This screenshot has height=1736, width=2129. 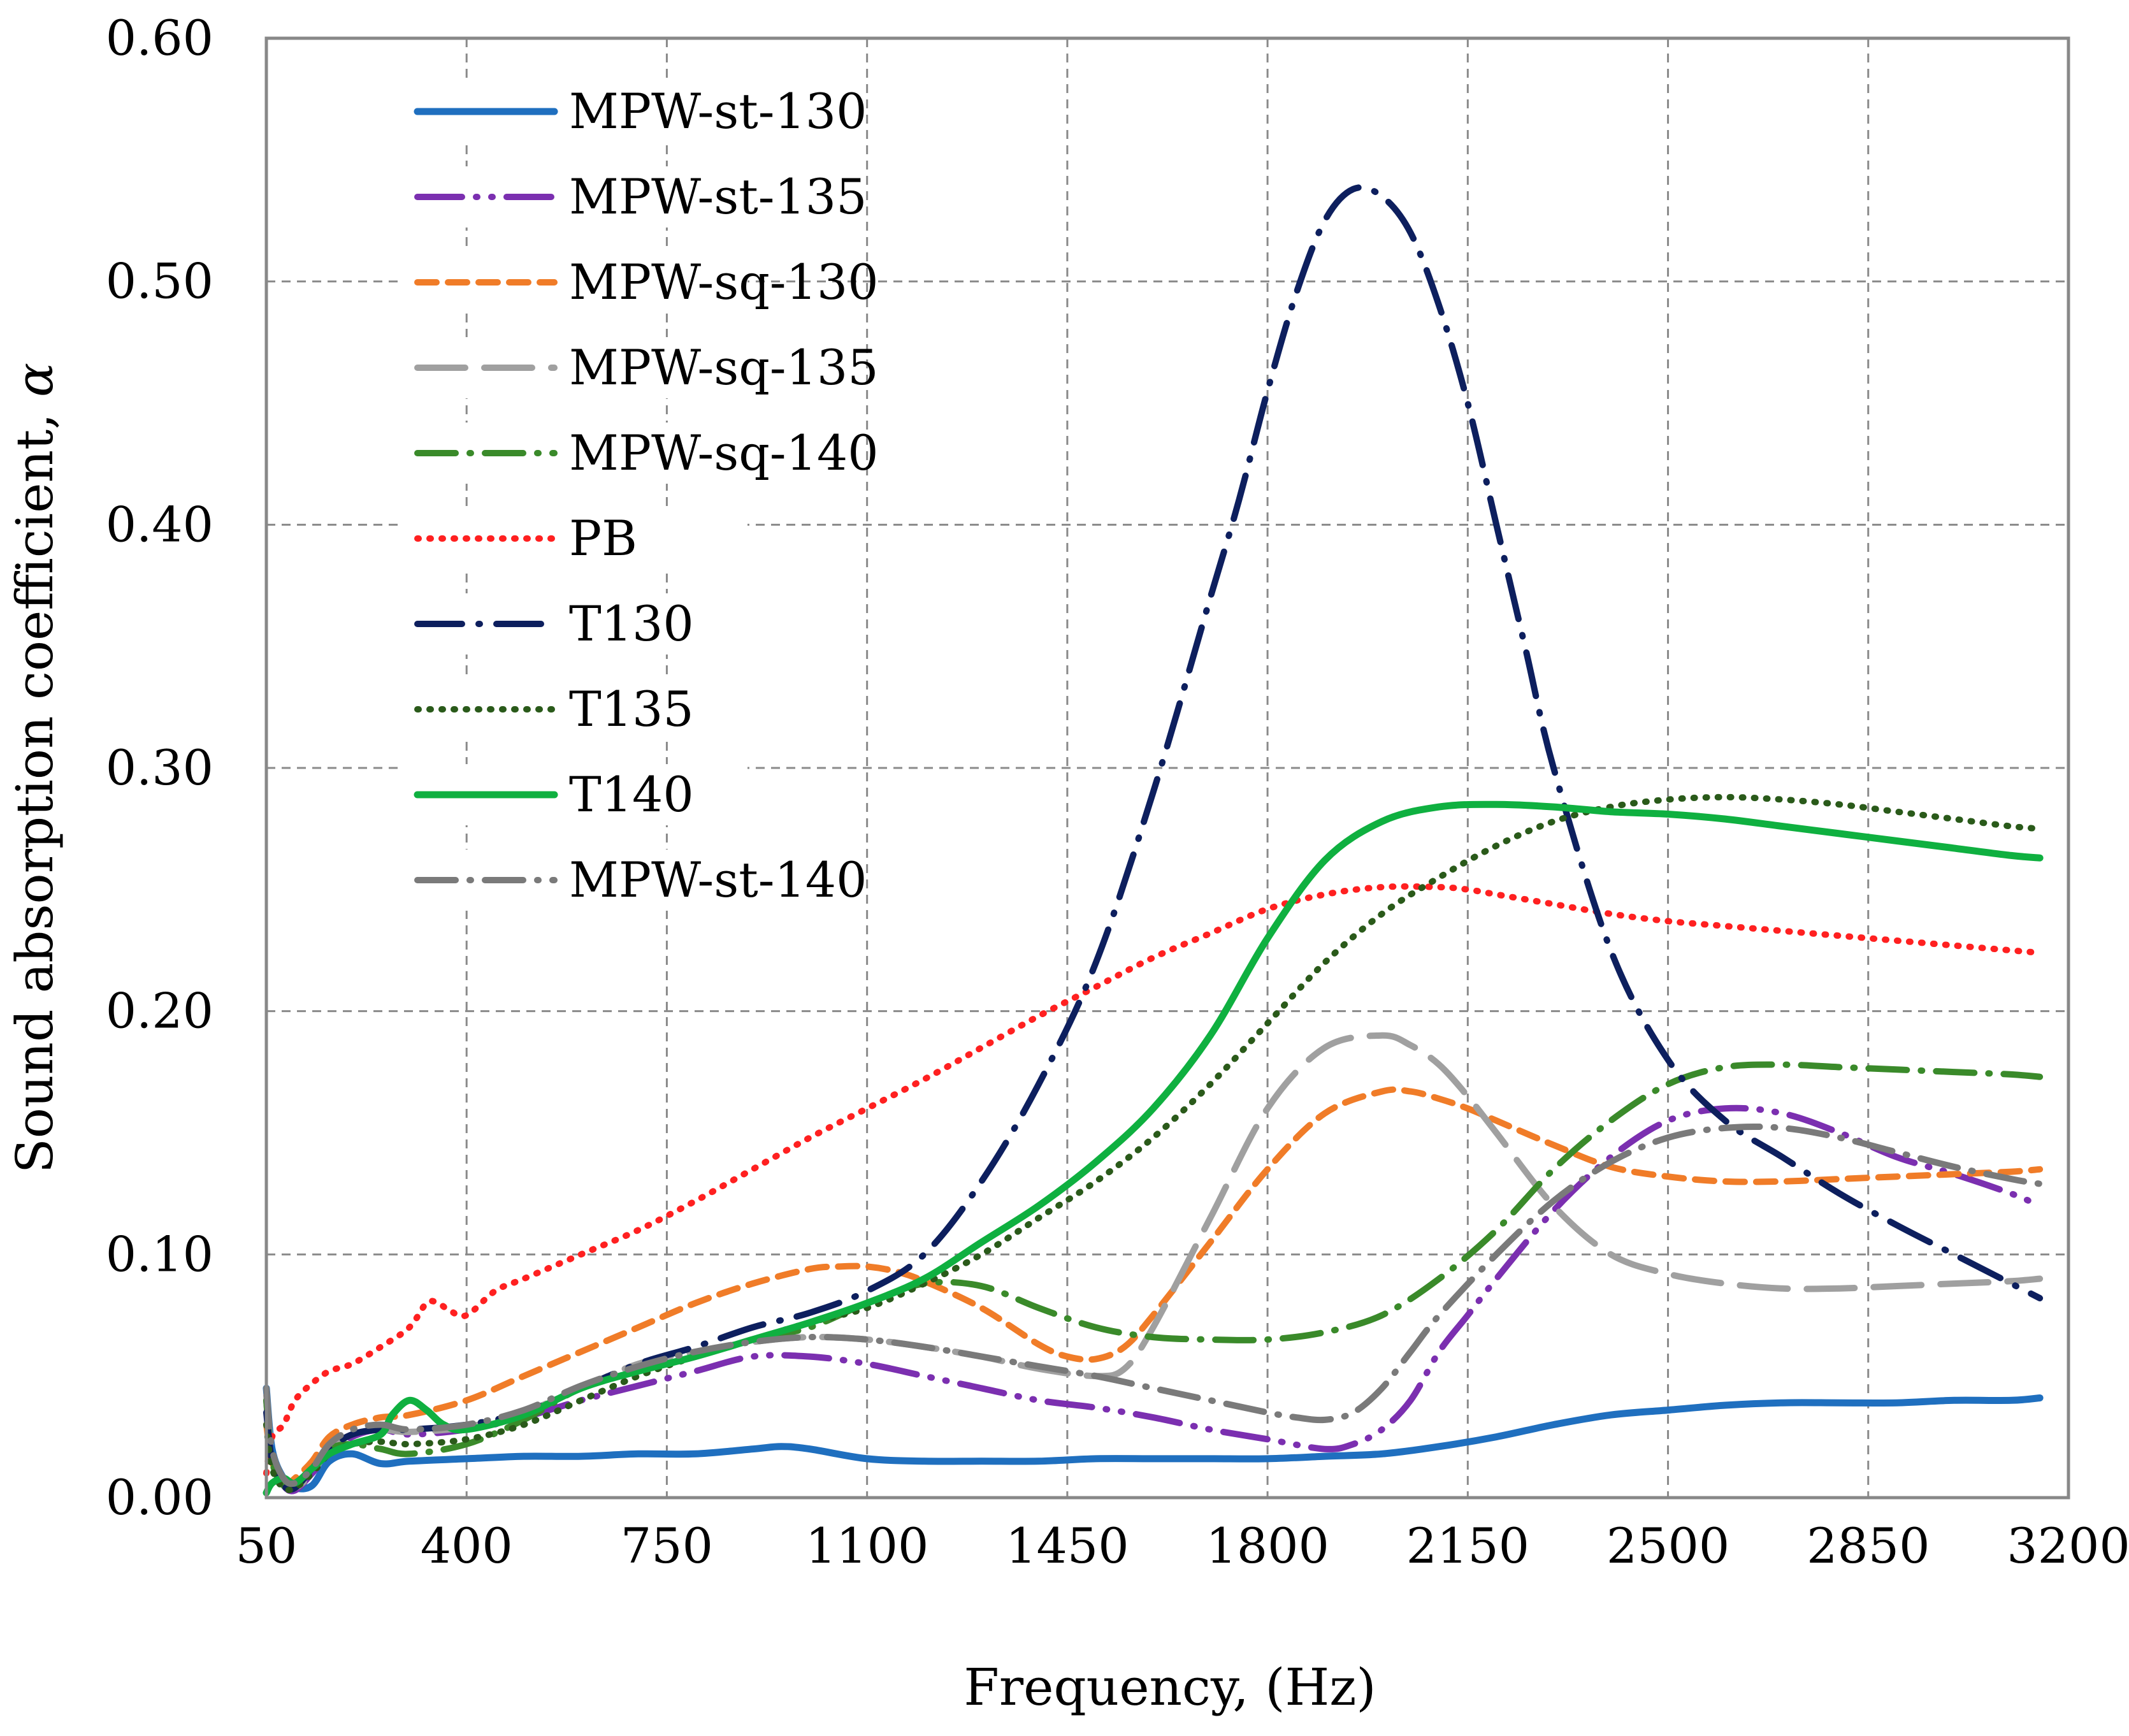 I want to click on legend-label: PB, so click(x=603, y=538).